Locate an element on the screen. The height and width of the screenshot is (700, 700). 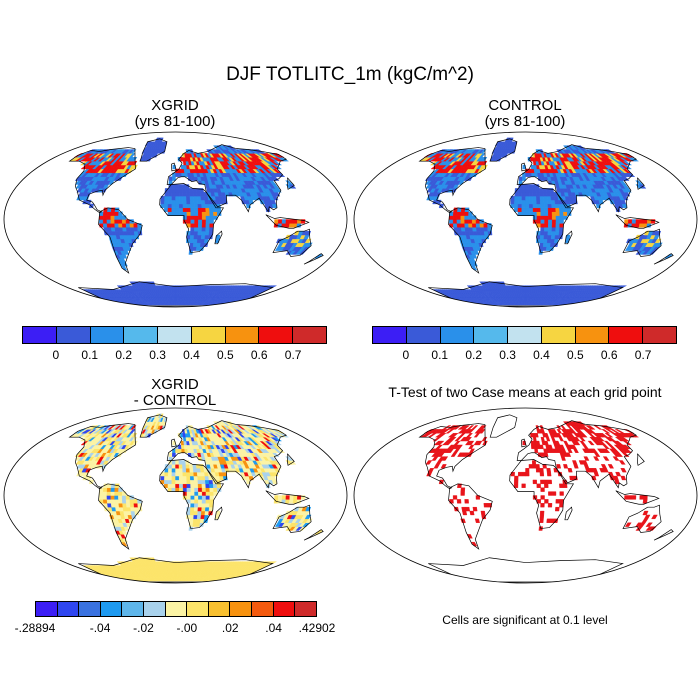
difference-map-grid is located at coordinates (175, 495).